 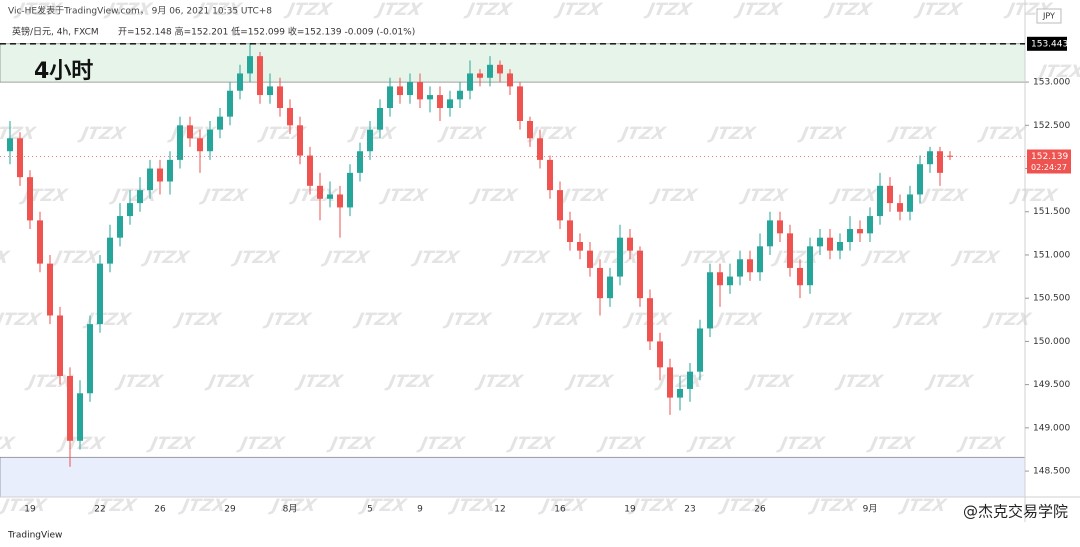 What do you see at coordinates (560, 510) in the screenshot?
I see `x-tick-label: 16` at bounding box center [560, 510].